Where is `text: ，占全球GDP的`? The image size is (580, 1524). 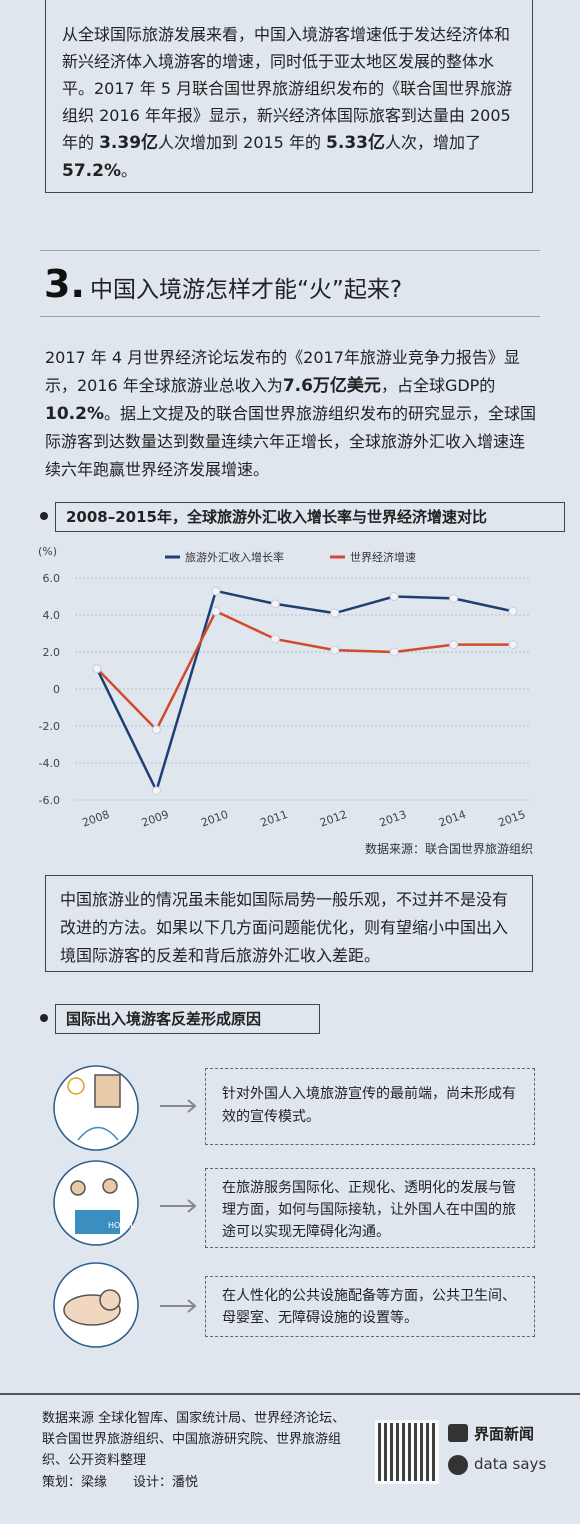
text: ，占全球GDP的 is located at coordinates (438, 385).